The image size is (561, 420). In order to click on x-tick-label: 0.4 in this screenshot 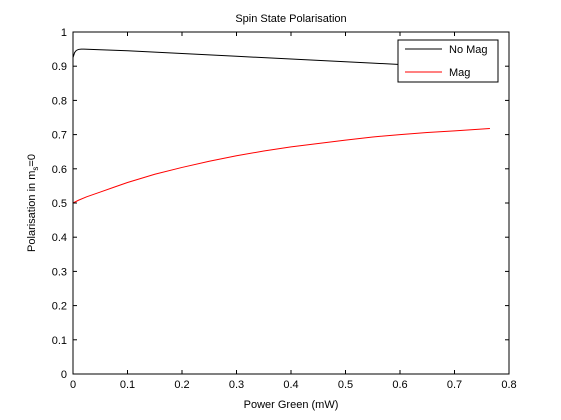, I will do `click(290, 385)`.